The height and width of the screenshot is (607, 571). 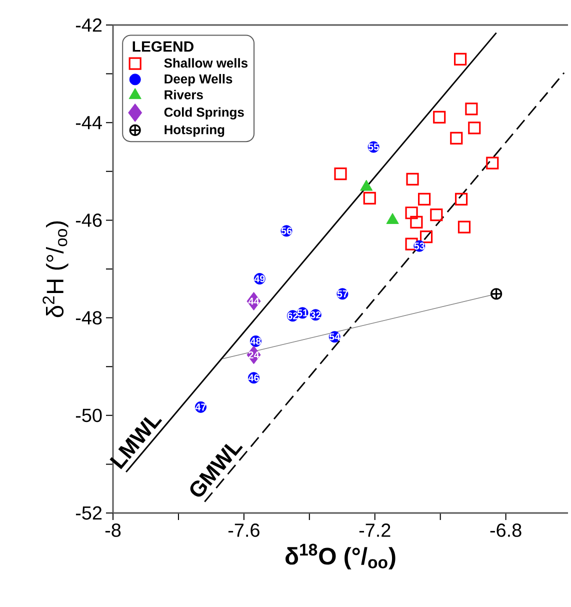 I want to click on y-tick-label: -48, so click(x=89, y=317).